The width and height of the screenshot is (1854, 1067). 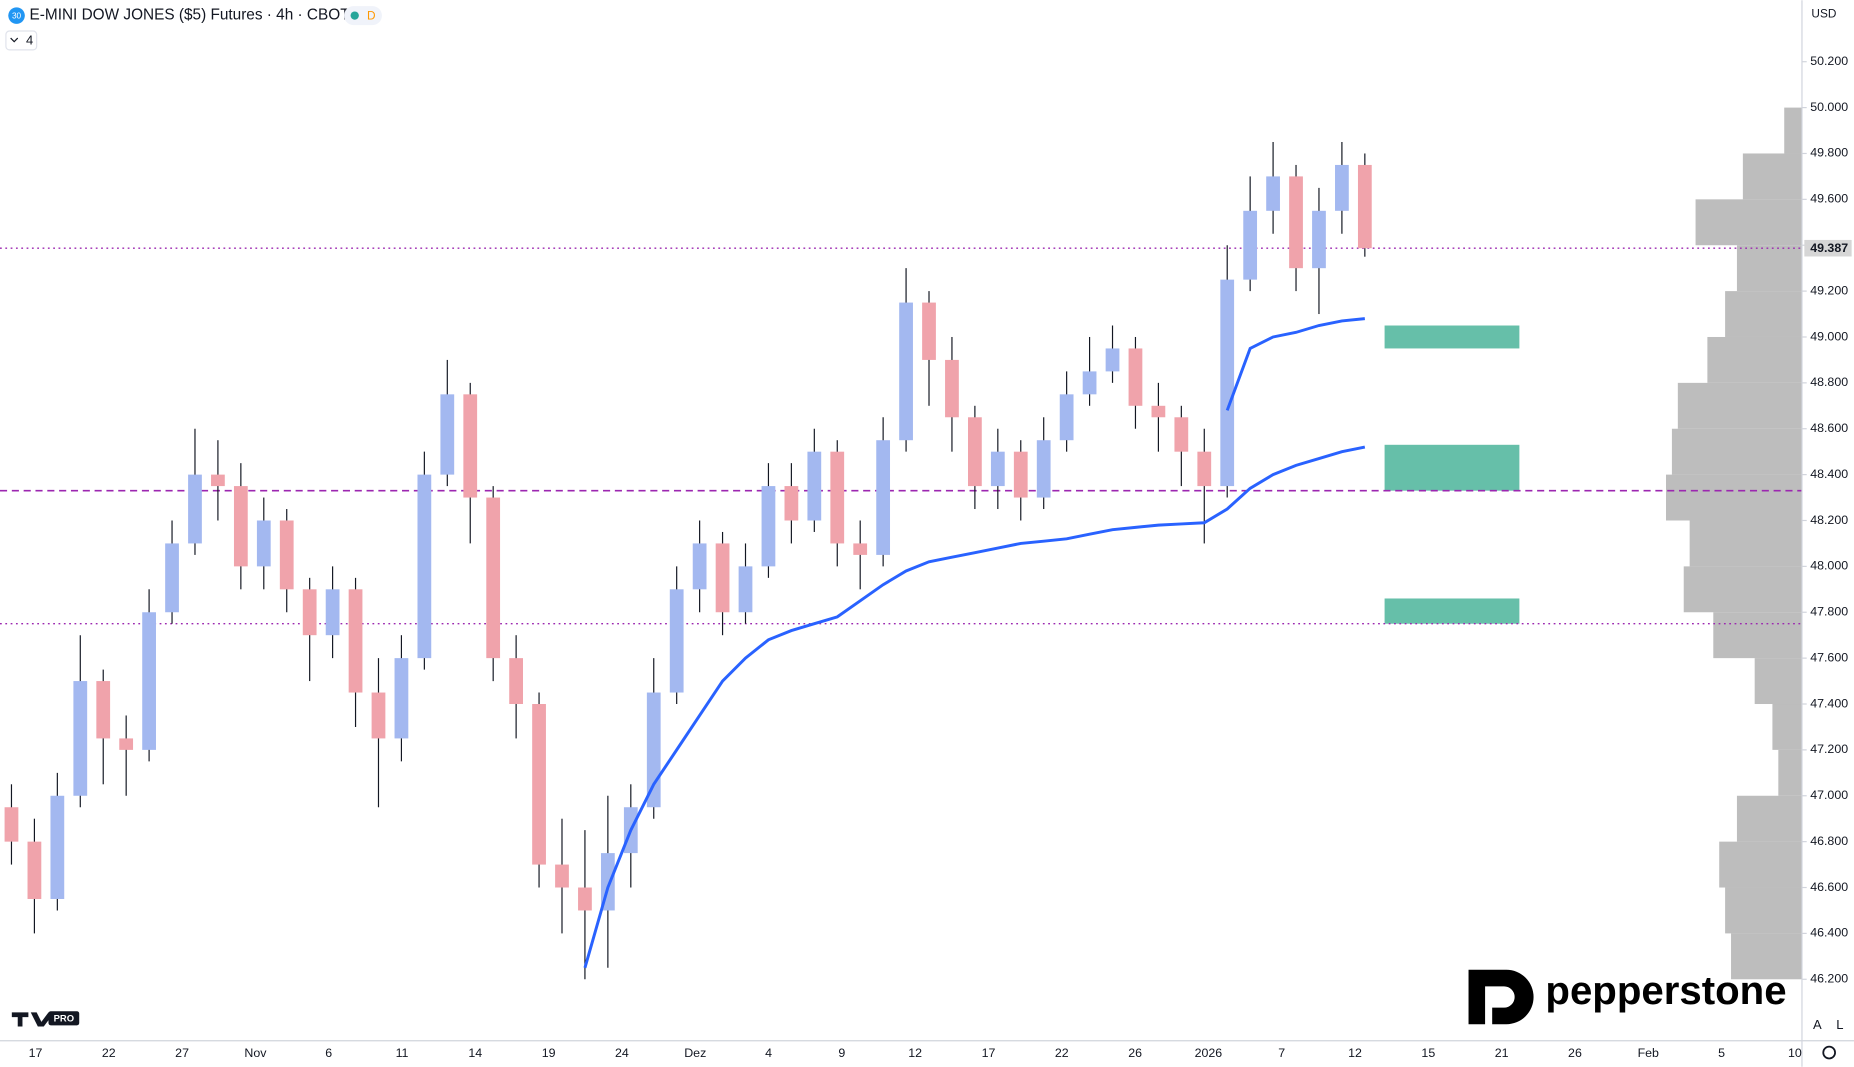 I want to click on symbol-badge: 30, so click(x=17, y=15).